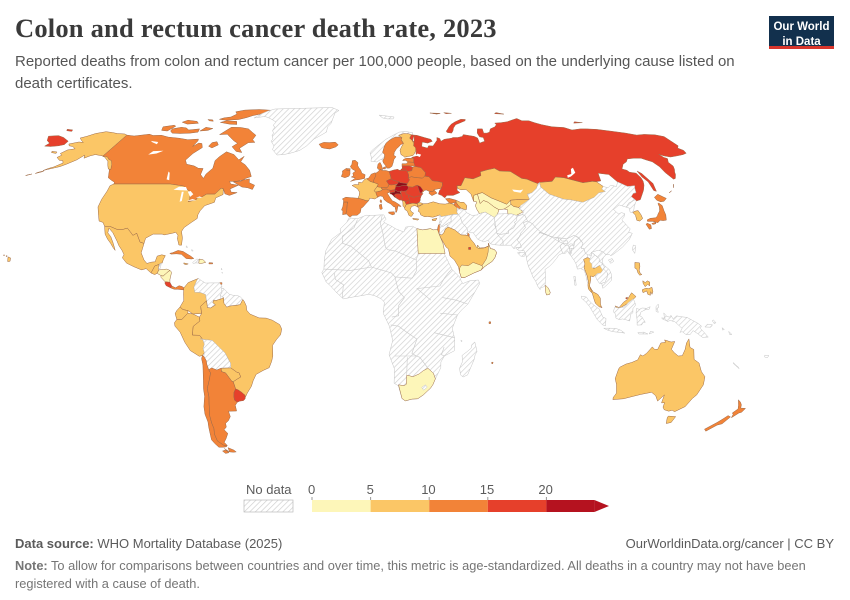 Image resolution: width=850 pixels, height=600 pixels. What do you see at coordinates (311, 489) in the screenshot?
I see `svg-text: 0` at bounding box center [311, 489].